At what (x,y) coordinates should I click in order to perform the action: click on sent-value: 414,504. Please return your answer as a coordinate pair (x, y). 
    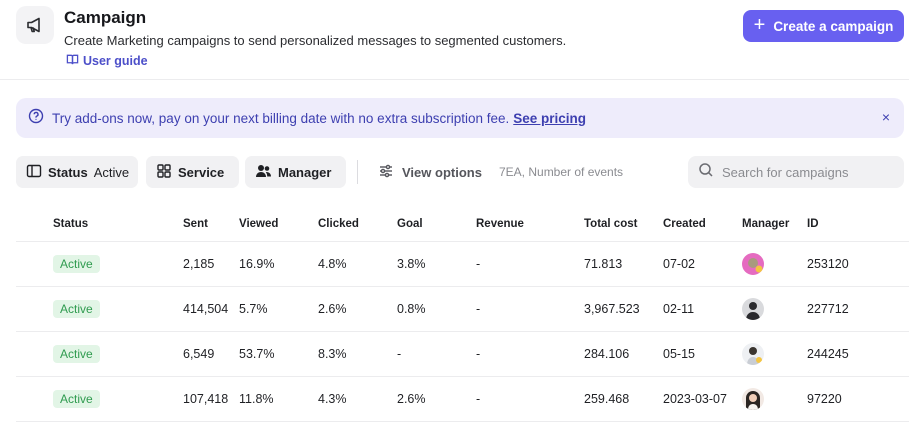
    Looking at the image, I should click on (206, 309).